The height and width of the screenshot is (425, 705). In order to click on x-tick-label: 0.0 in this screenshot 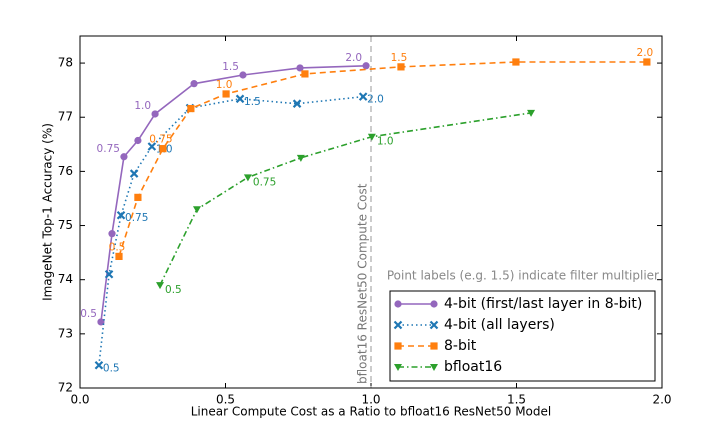, I will do `click(79, 400)`.